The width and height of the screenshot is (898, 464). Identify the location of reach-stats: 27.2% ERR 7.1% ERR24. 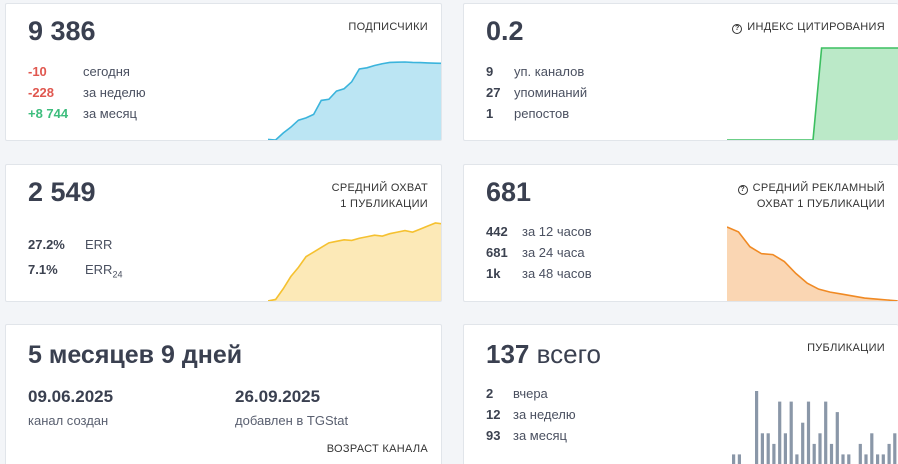
(75, 257).